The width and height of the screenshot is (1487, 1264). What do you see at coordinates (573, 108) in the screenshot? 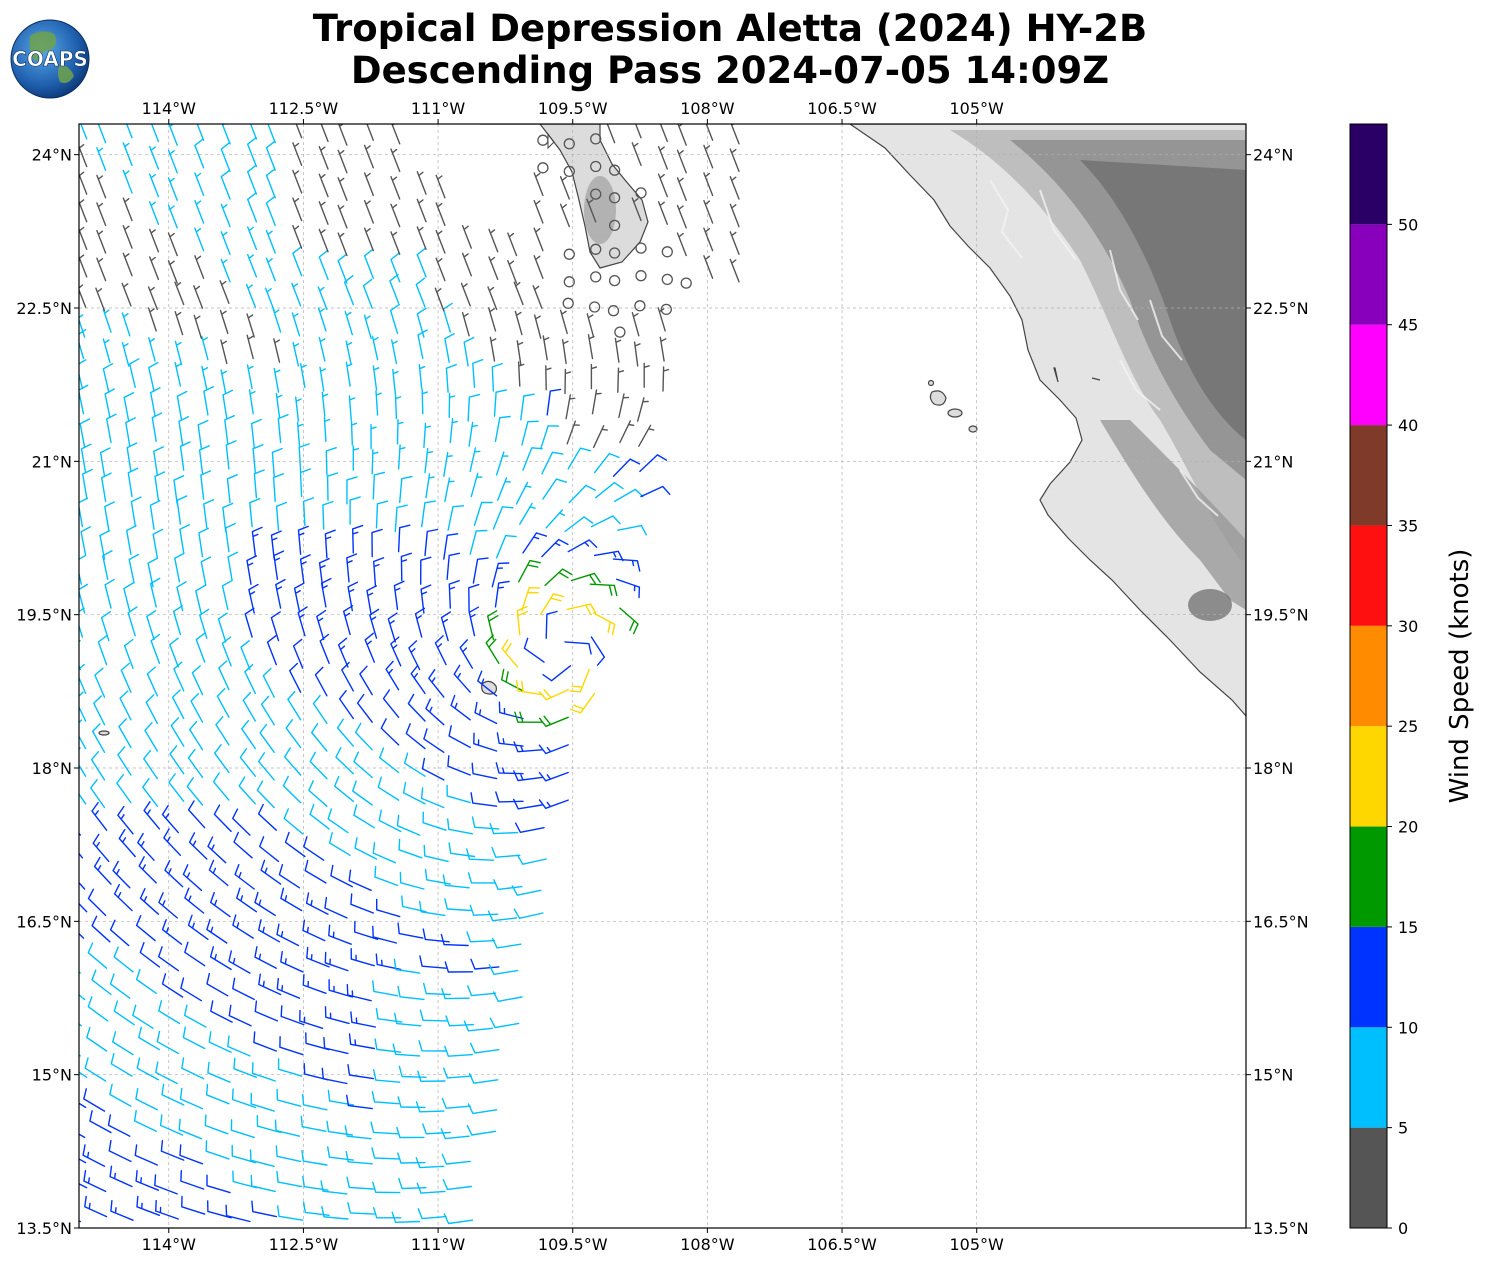
I see `lon-tick-label-top: 109.5°W` at bounding box center [573, 108].